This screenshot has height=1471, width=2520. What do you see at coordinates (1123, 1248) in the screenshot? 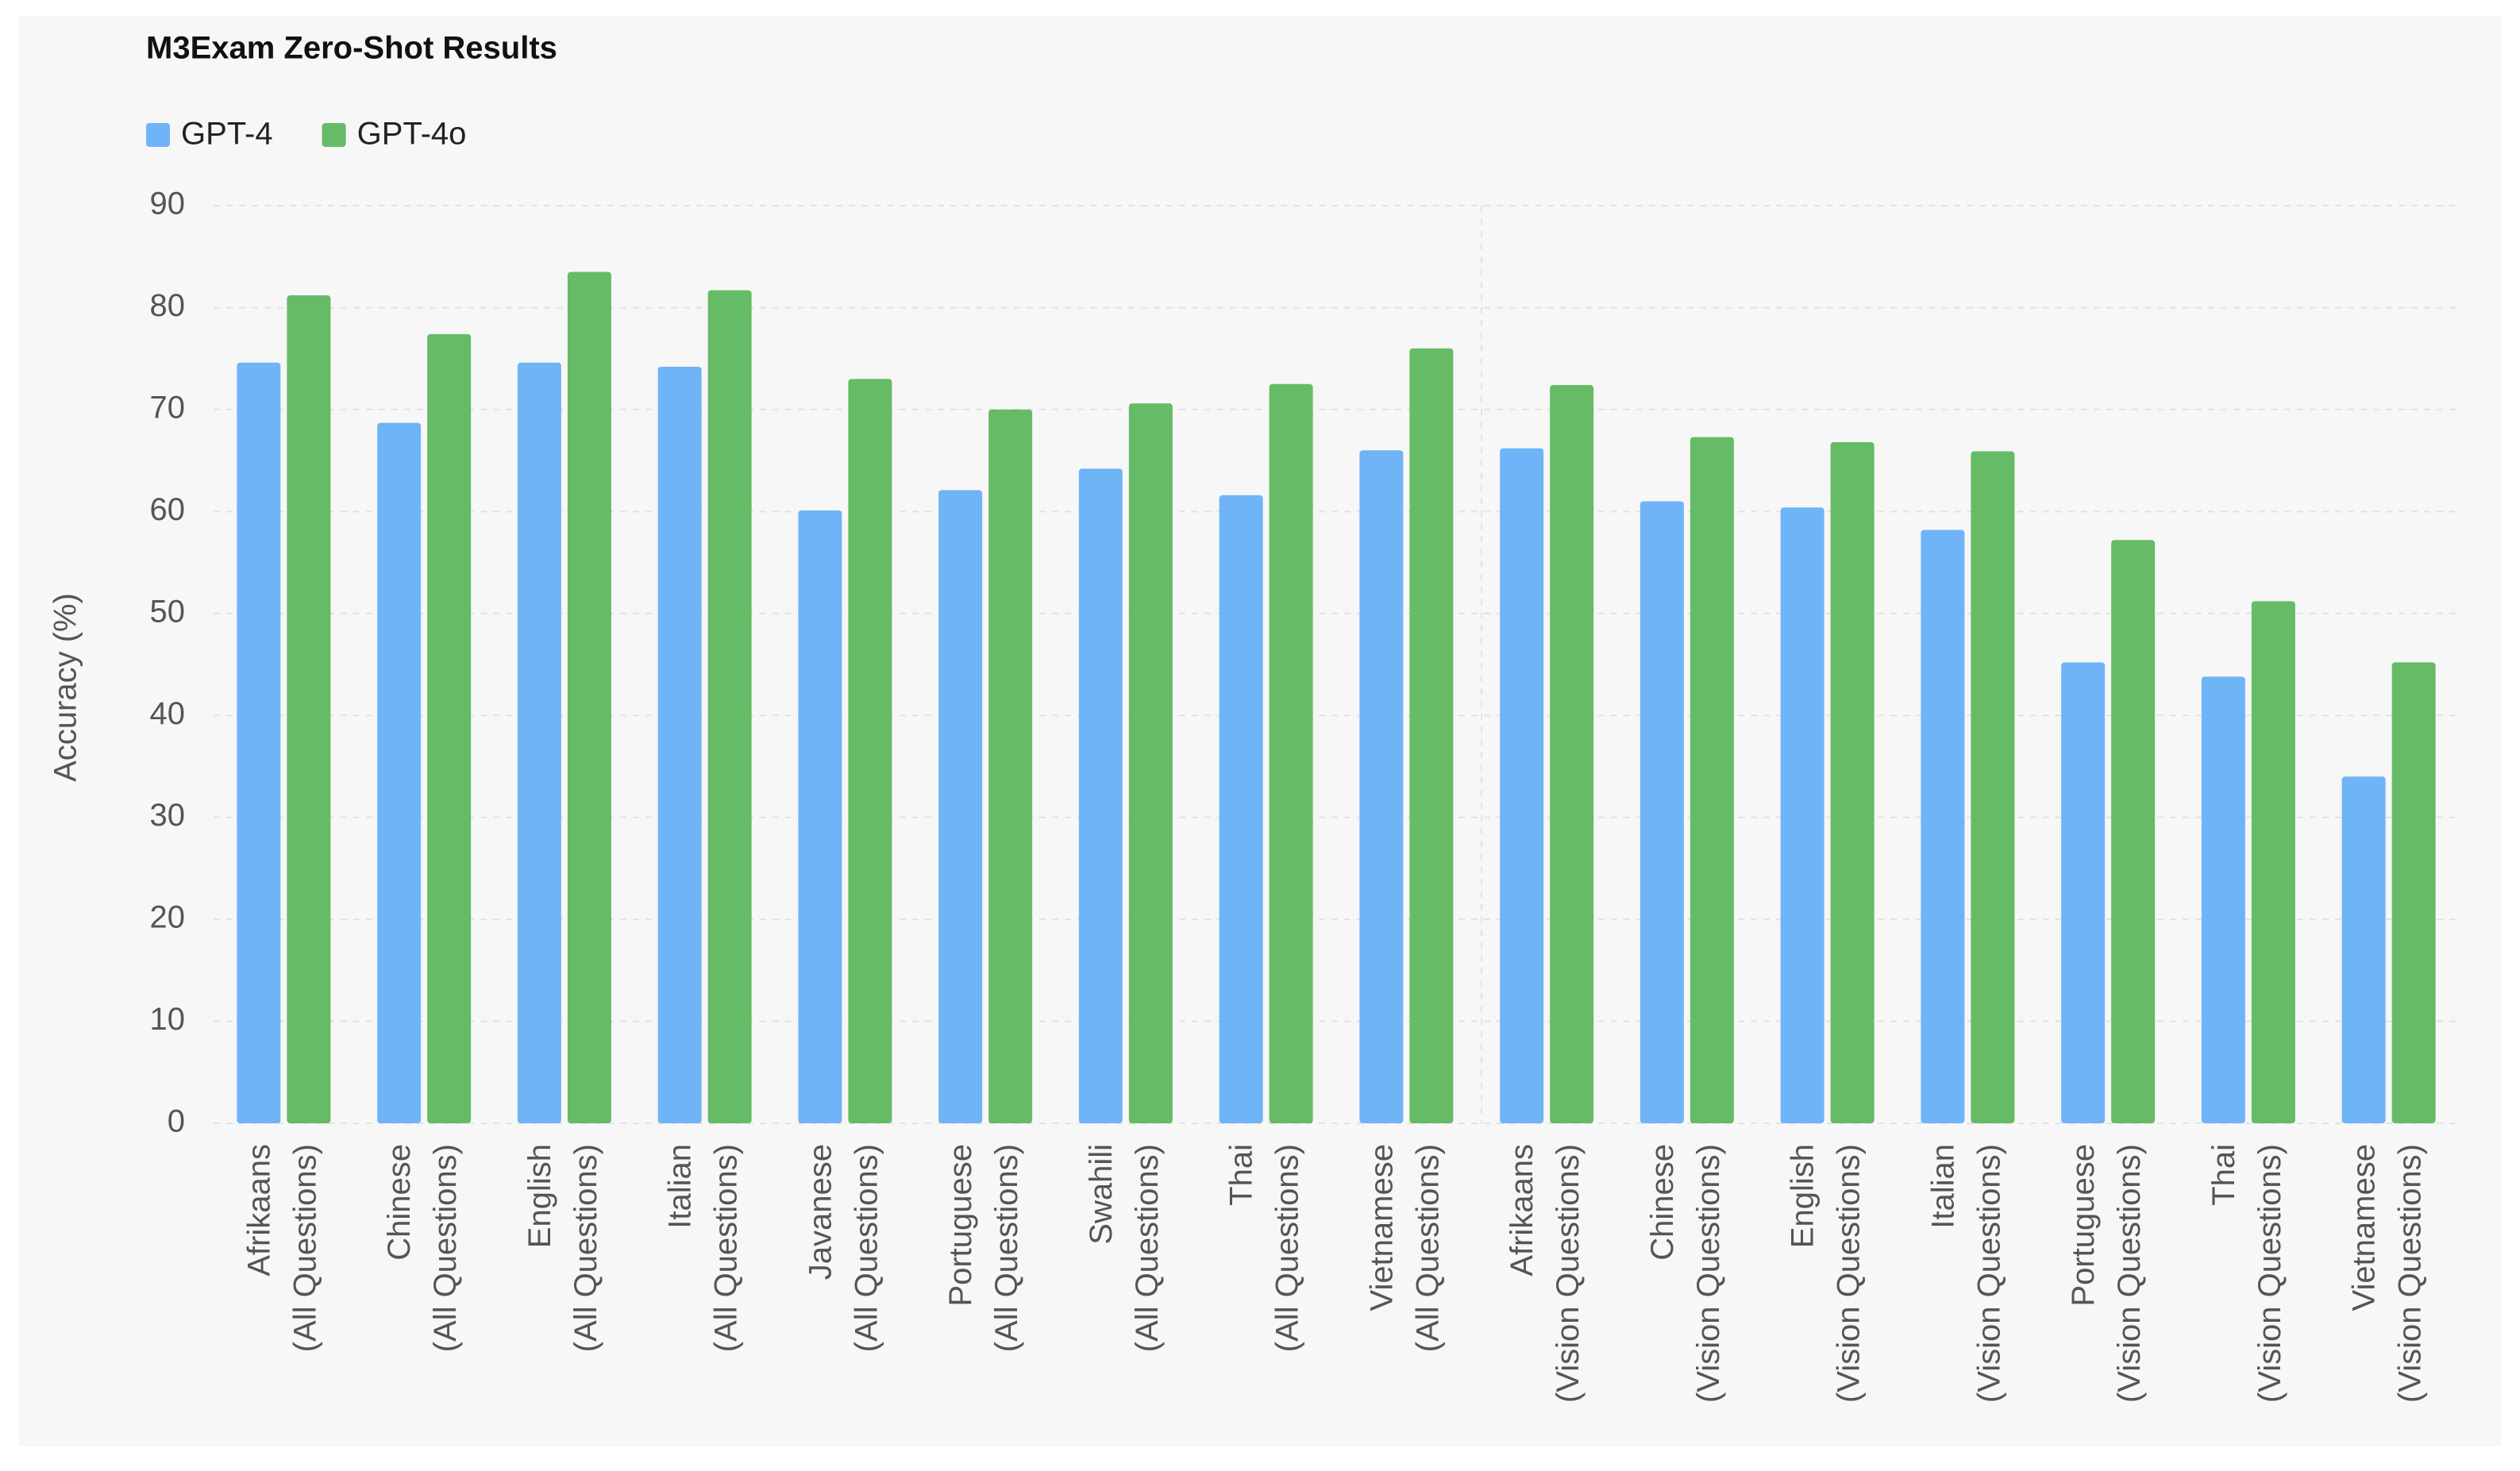
I see `x-tick-label: Swahili (All Questions)` at bounding box center [1123, 1248].